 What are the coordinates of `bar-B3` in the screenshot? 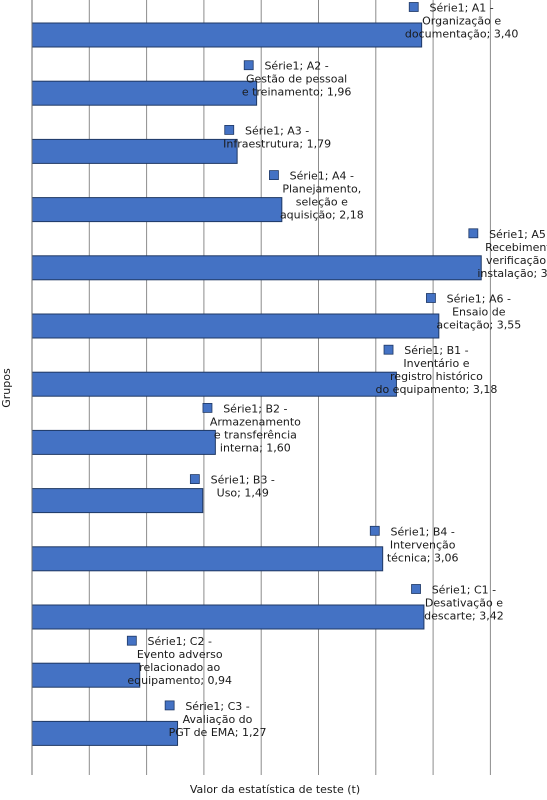 It's located at (117, 501).